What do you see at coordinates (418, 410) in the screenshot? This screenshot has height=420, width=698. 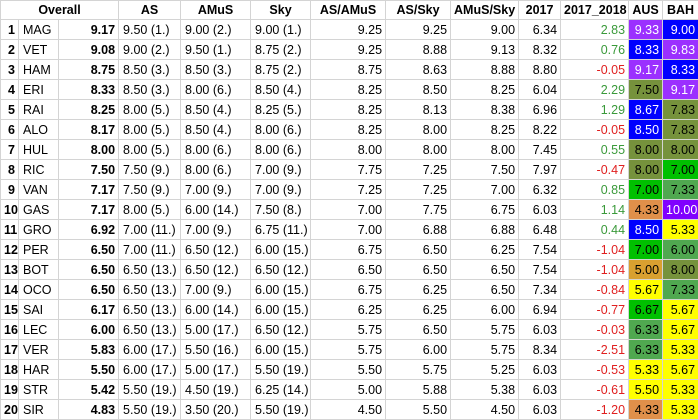 I see `cell: 5.50` at bounding box center [418, 410].